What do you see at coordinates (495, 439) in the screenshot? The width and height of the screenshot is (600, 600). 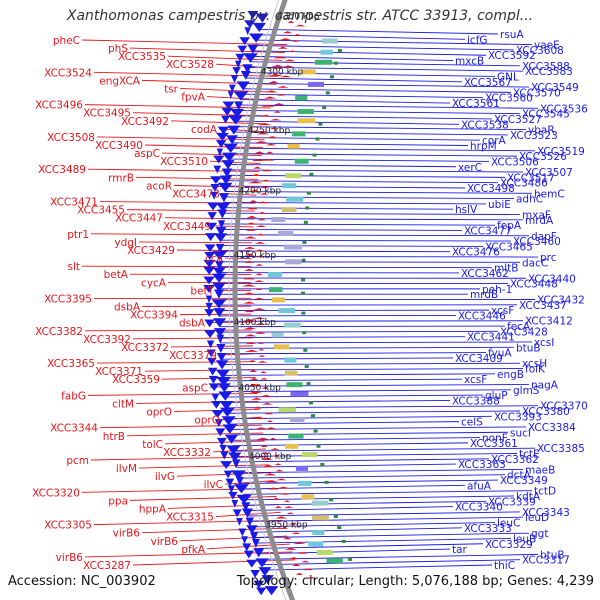 I see `reverse-gene-label: nonF` at bounding box center [495, 439].